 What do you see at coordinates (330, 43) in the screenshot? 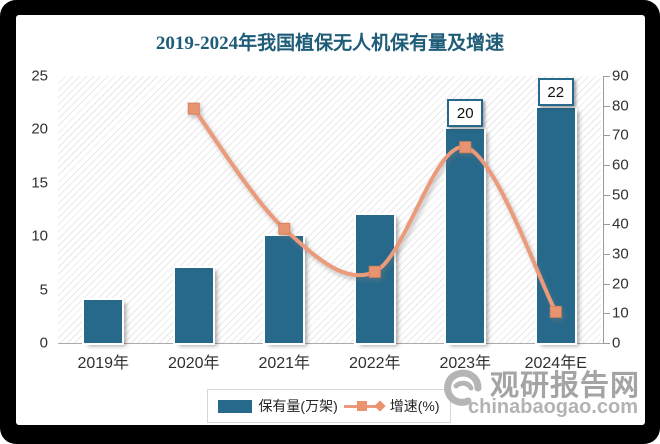
I see `chart-title: 2019-2024年我国植保无人机保有量及增速` at bounding box center [330, 43].